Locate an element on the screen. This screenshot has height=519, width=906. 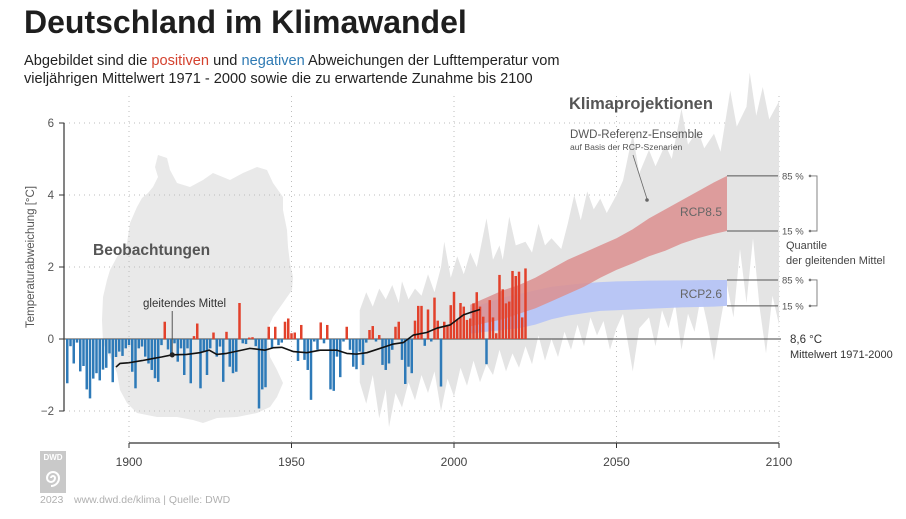
moving-average-line is located at coordinates (298, 338).